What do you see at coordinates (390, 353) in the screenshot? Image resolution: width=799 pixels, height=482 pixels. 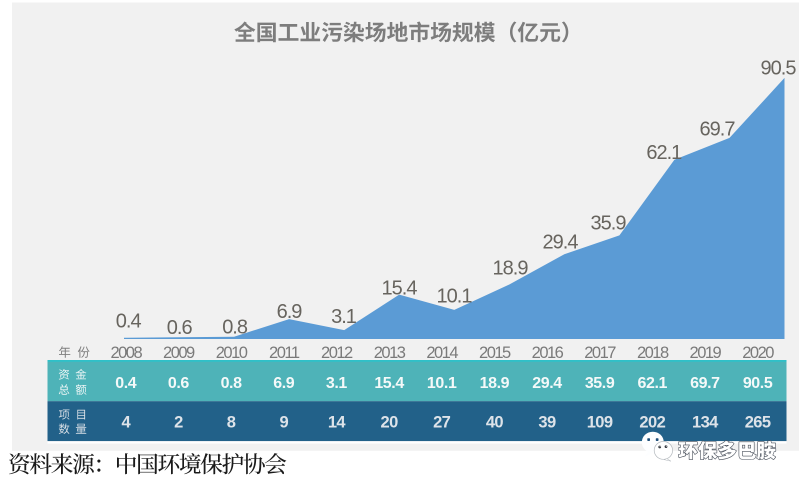 I see `svg-text: 2013` at bounding box center [390, 353].